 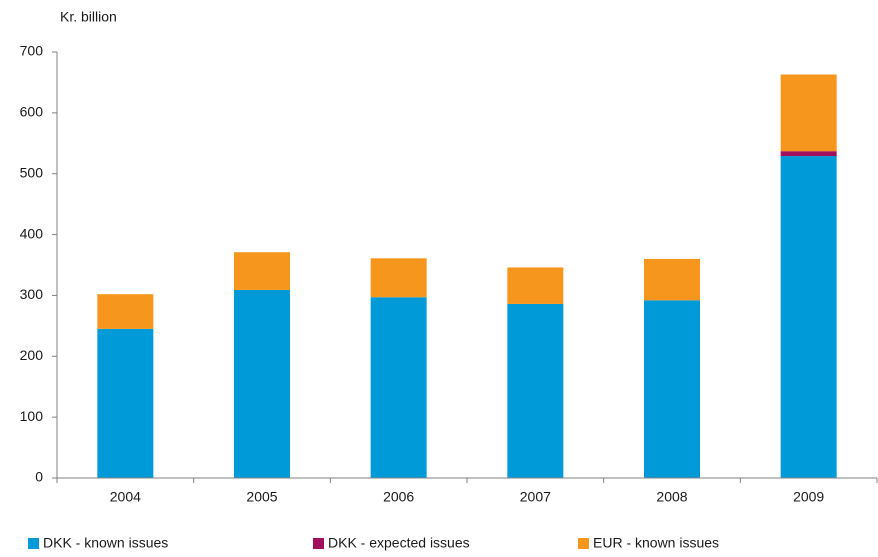 What do you see at coordinates (39, 477) in the screenshot?
I see `y-tick-label: 0` at bounding box center [39, 477].